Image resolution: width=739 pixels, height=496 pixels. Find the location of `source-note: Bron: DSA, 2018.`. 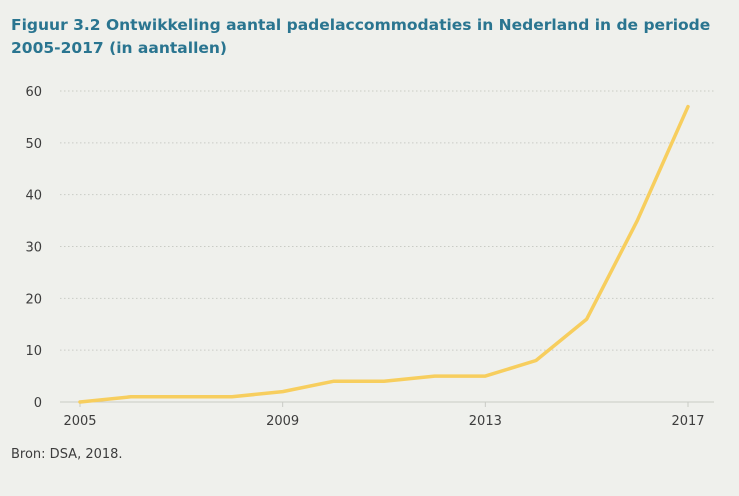

source-note: Bron: DSA, 2018. is located at coordinates (67, 454).